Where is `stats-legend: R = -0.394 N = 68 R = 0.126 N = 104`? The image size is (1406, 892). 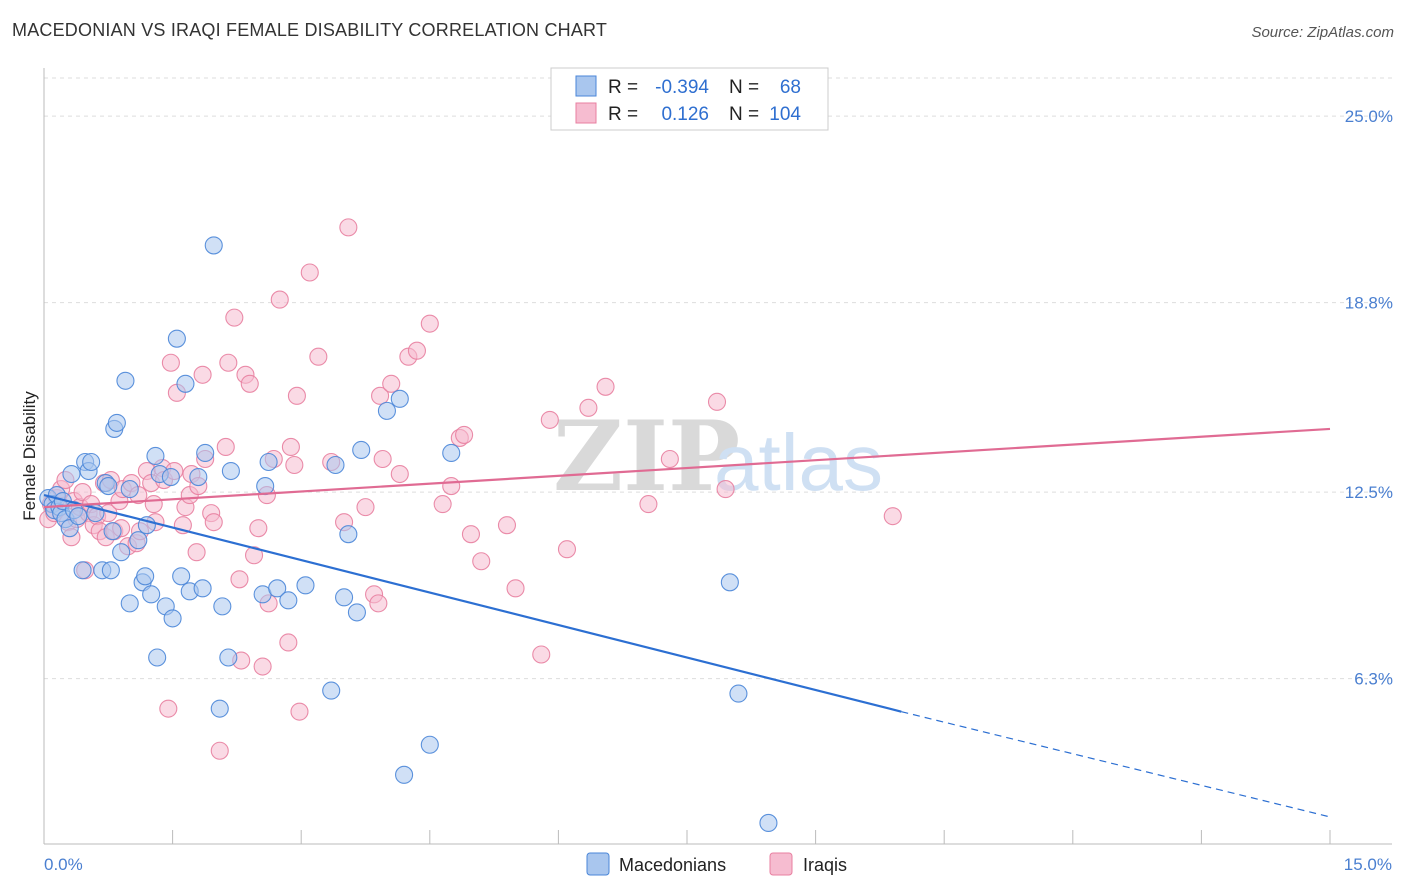 stats-legend: R = -0.394 N = 68 R = 0.126 N = 104 is located at coordinates (689, 99).